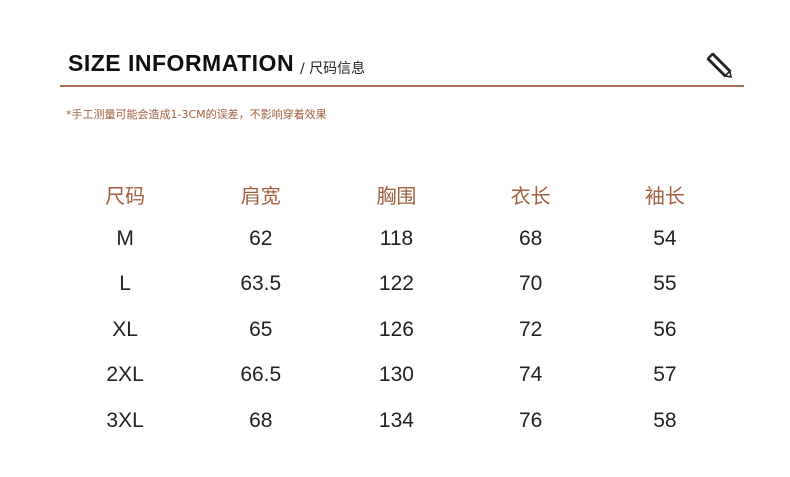  What do you see at coordinates (665, 238) in the screenshot?
I see `table-cell: 54` at bounding box center [665, 238].